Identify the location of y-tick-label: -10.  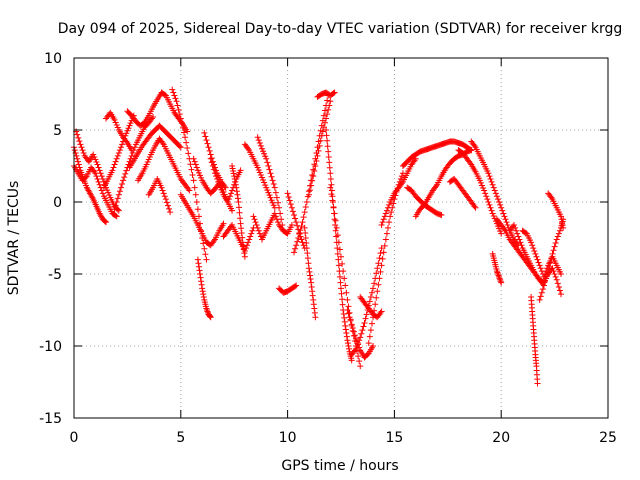
(50, 347).